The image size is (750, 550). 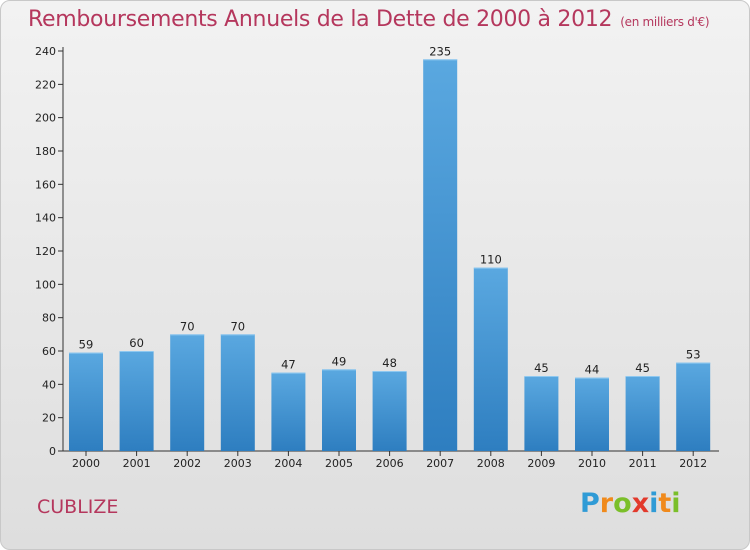 I want to click on data-label: 47, so click(x=288, y=365).